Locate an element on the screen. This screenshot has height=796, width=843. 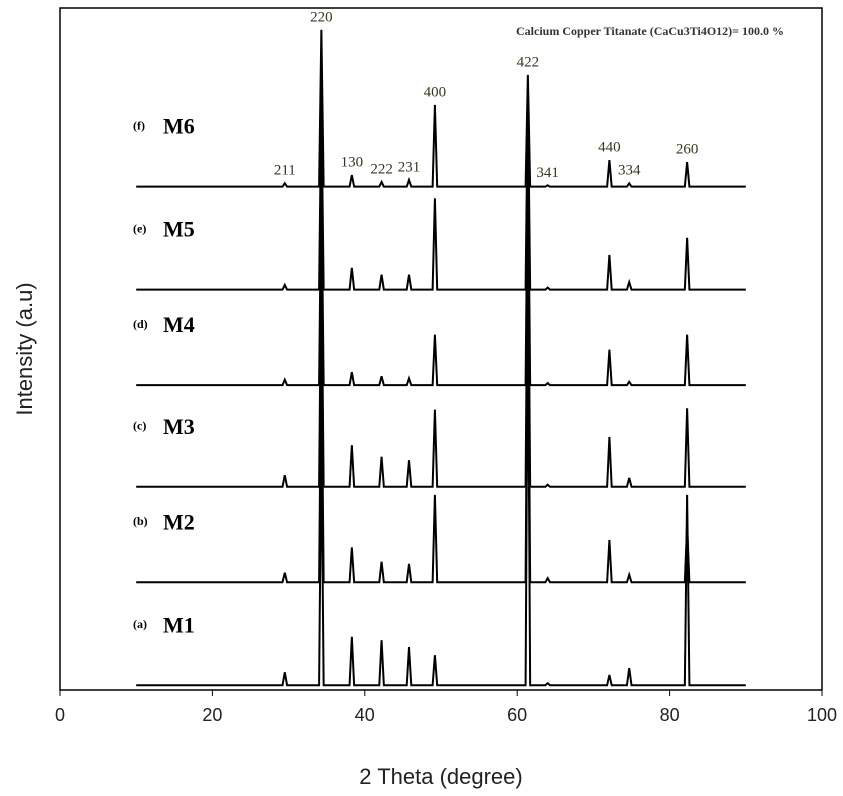
legend-label: M6 is located at coordinates (179, 126).